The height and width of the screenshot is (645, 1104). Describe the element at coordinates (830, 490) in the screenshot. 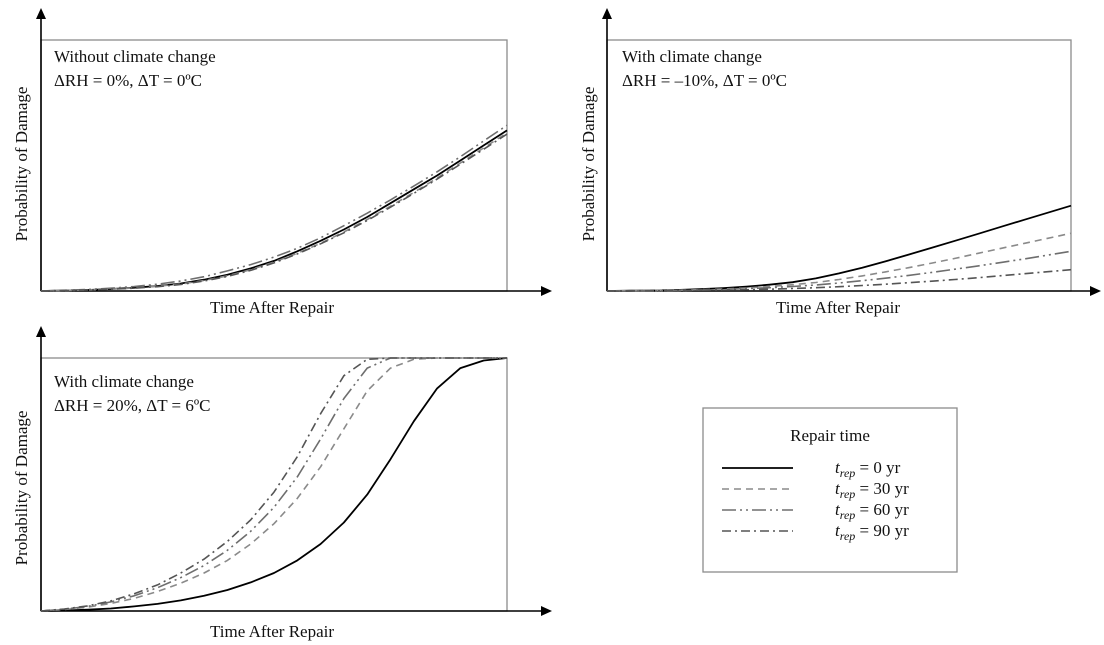

I see `legend-box` at that location.